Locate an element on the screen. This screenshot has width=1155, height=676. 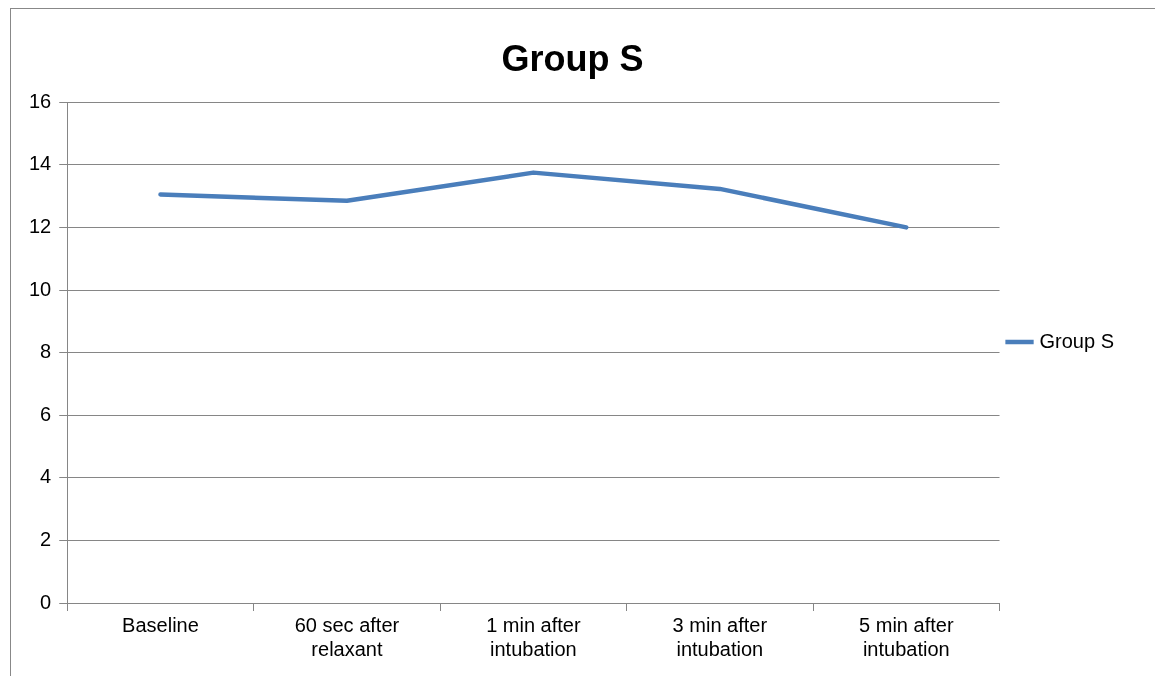
y-tick-label: 8 is located at coordinates (46, 351).